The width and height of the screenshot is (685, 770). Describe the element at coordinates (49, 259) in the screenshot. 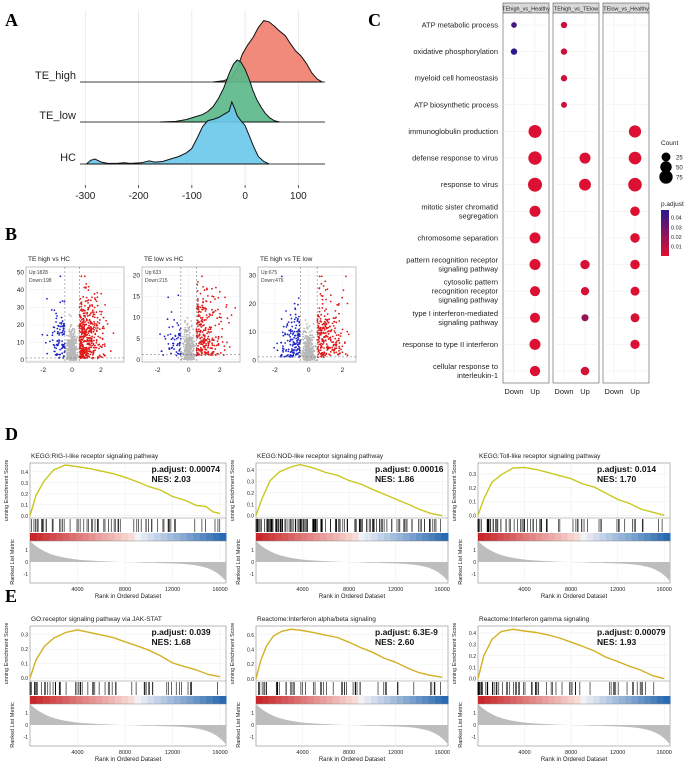

I see `volcano-title: TE high vs HC` at that location.